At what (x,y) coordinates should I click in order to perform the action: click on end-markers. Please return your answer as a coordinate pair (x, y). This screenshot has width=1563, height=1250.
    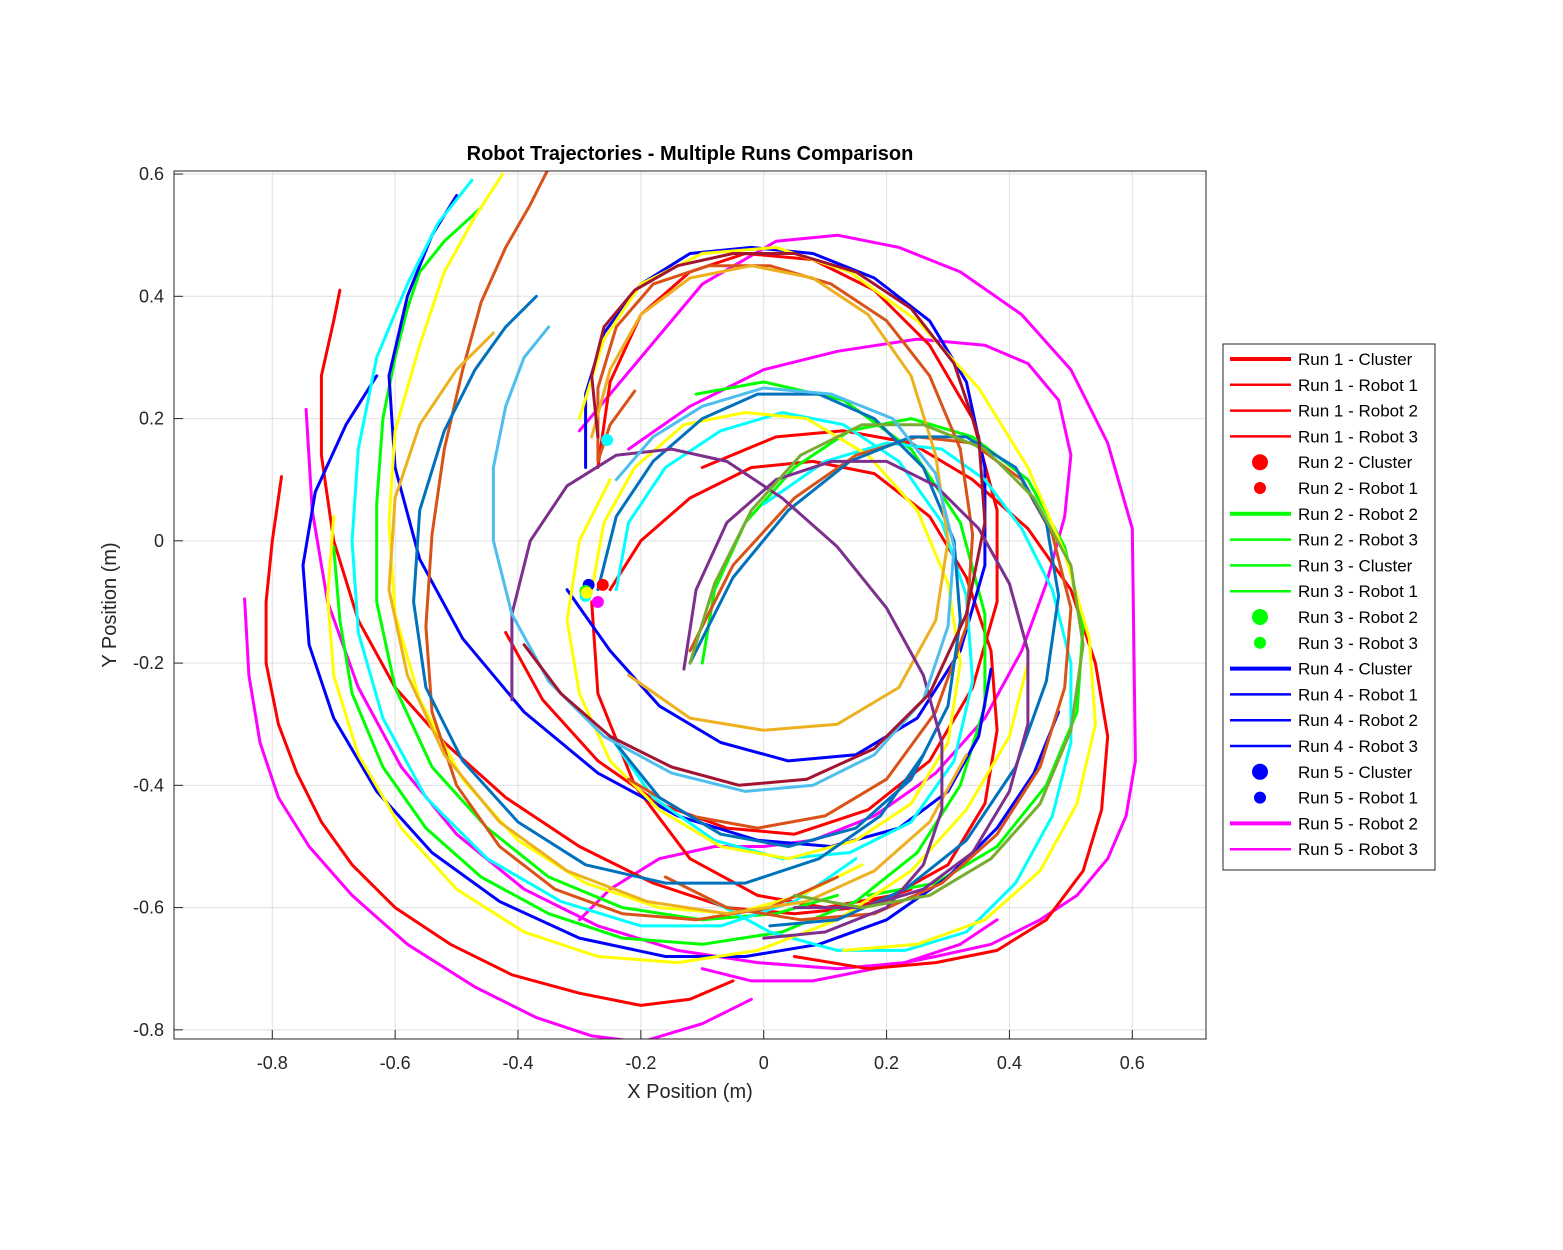
    Looking at the image, I should click on (596, 520).